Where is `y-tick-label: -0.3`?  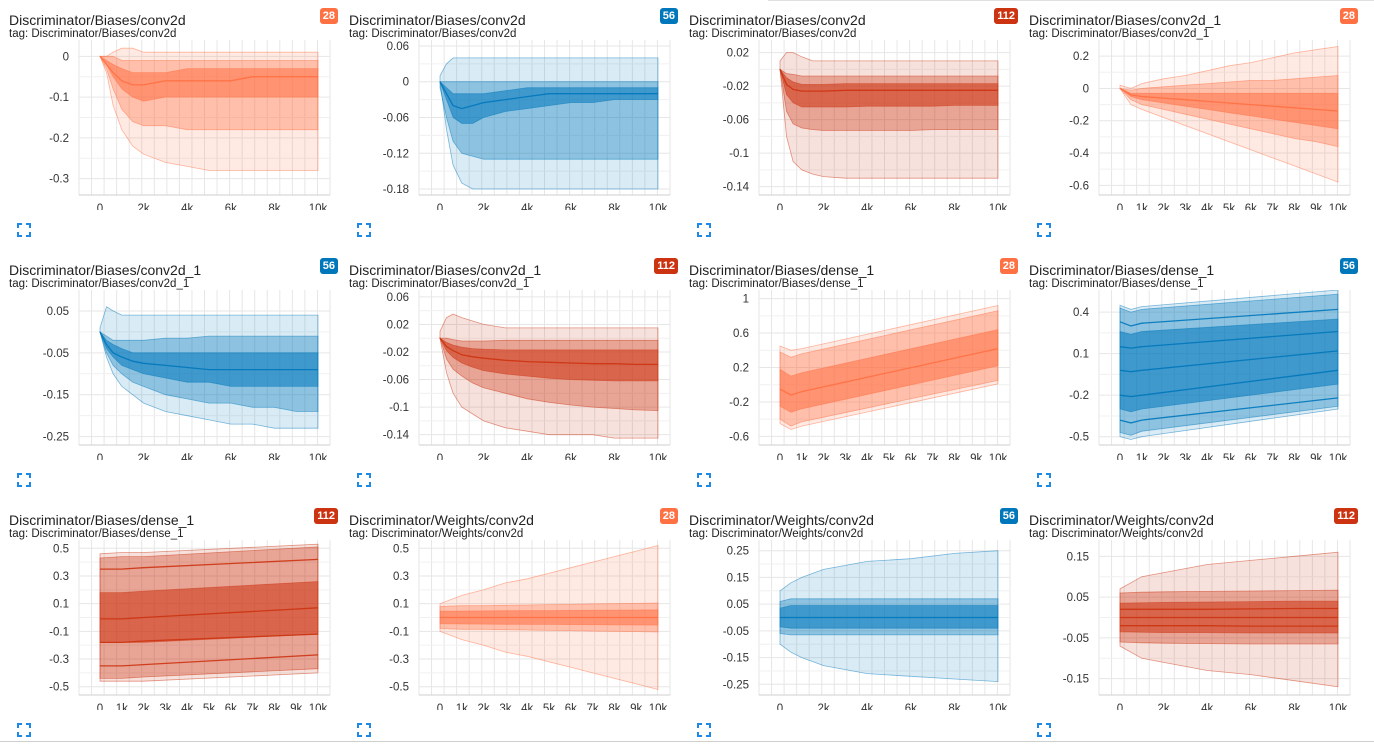 y-tick-label: -0.3 is located at coordinates (399, 660).